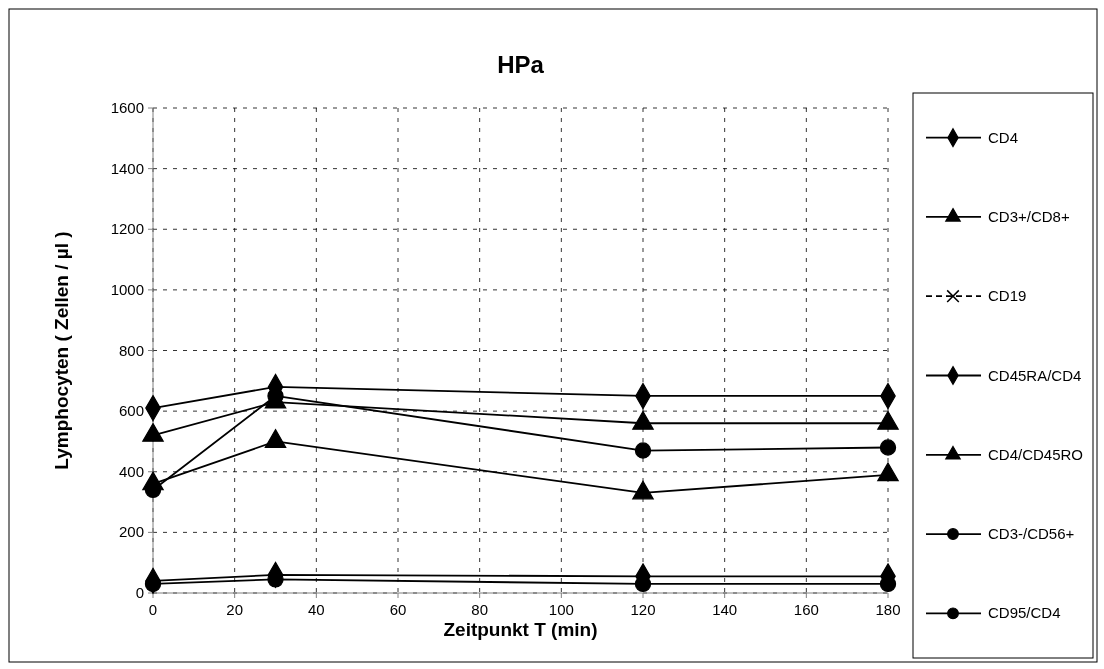  I want to click on legend-label: CD4, so click(1003, 137).